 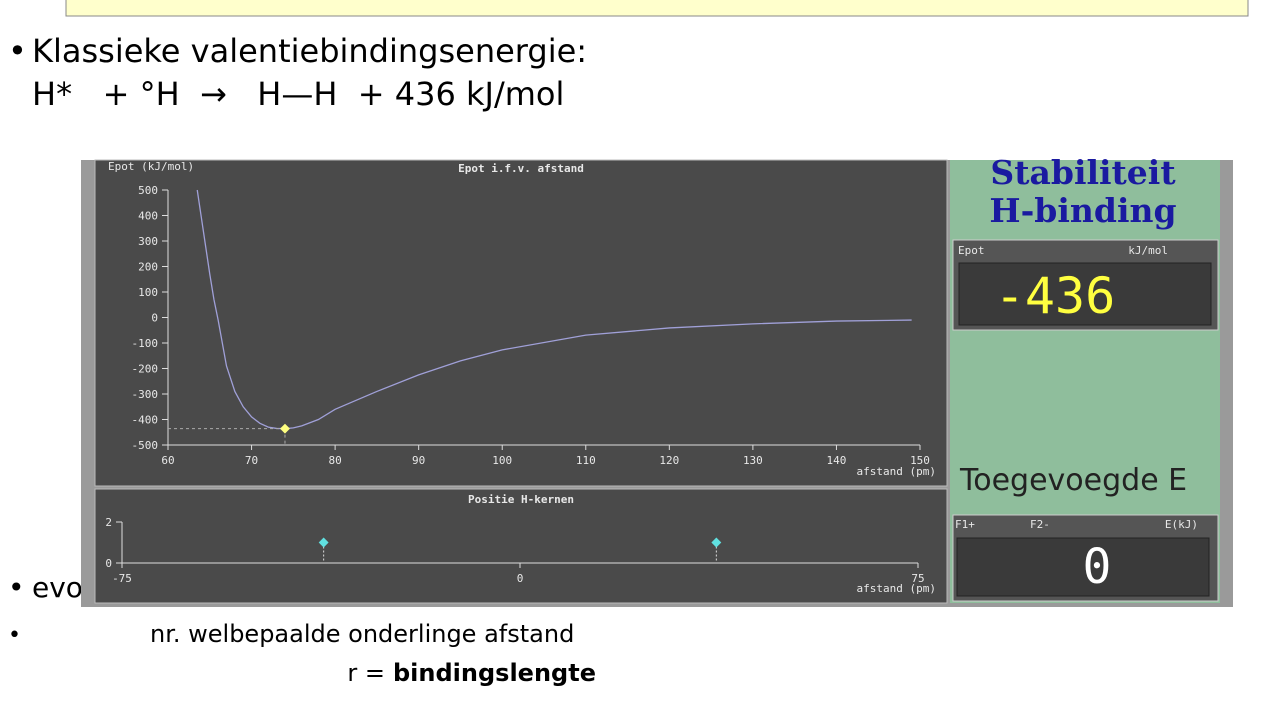 What do you see at coordinates (494, 673) in the screenshot?
I see `definition-term: bindingslengte` at bounding box center [494, 673].